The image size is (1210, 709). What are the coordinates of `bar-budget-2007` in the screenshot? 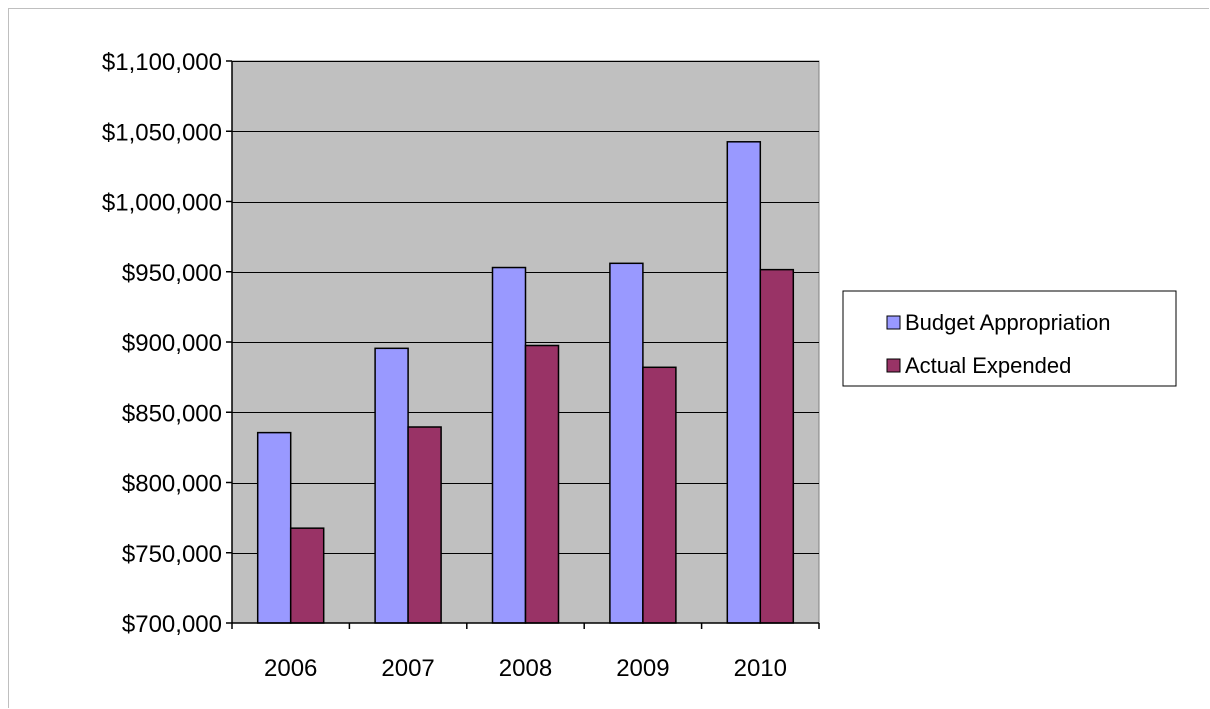 It's located at (391, 485).